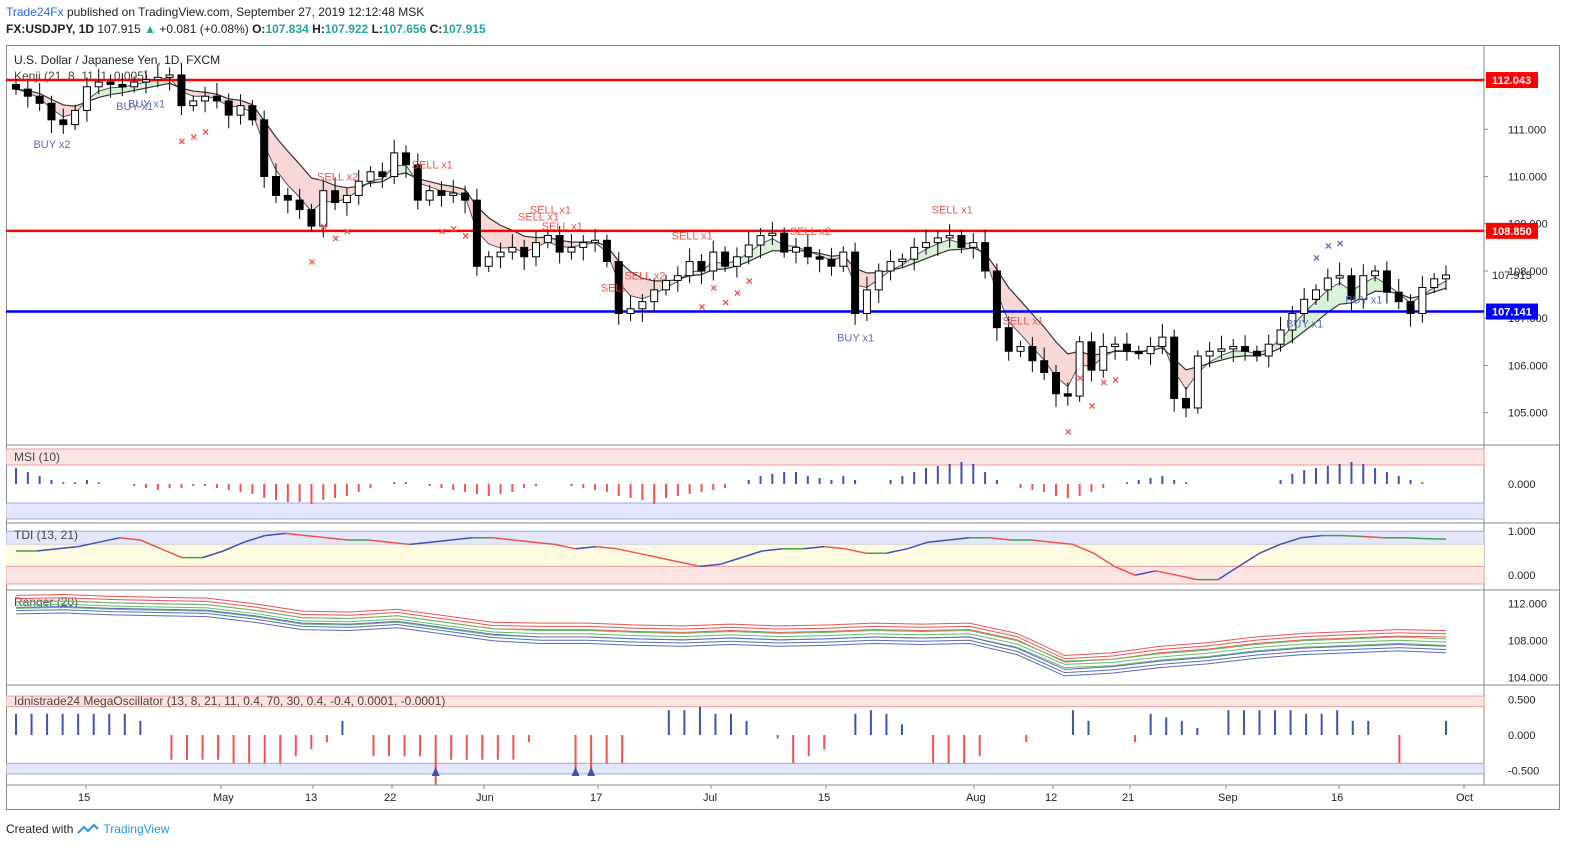 This screenshot has height=849, width=1572. Describe the element at coordinates (1527, 130) in the screenshot. I see `price-tick-label: 111.000` at that location.